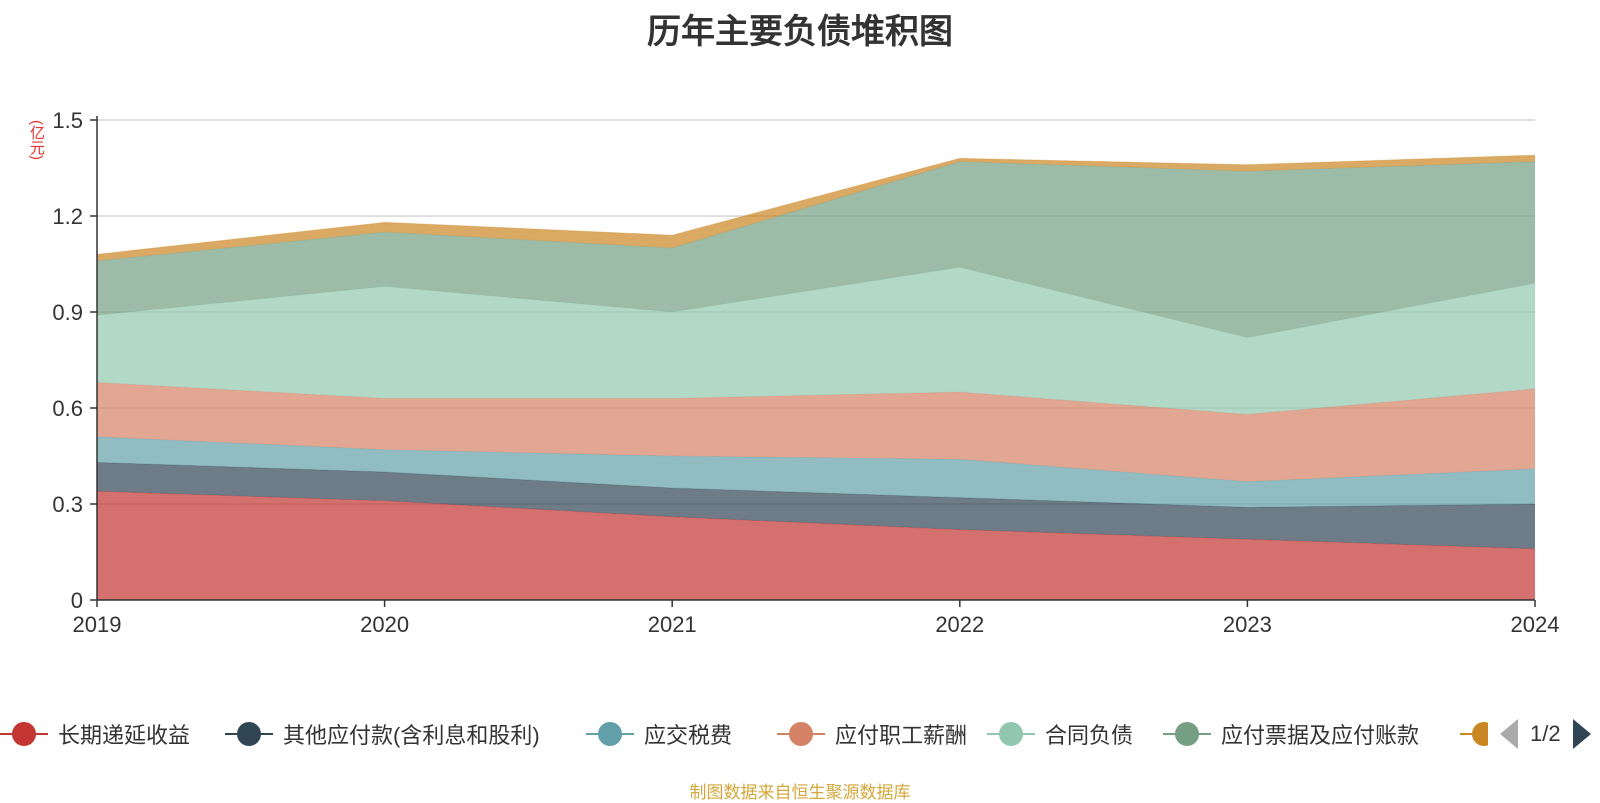  Describe the element at coordinates (1320, 735) in the screenshot. I see `legend-label: 应付票据及应付账款` at that location.